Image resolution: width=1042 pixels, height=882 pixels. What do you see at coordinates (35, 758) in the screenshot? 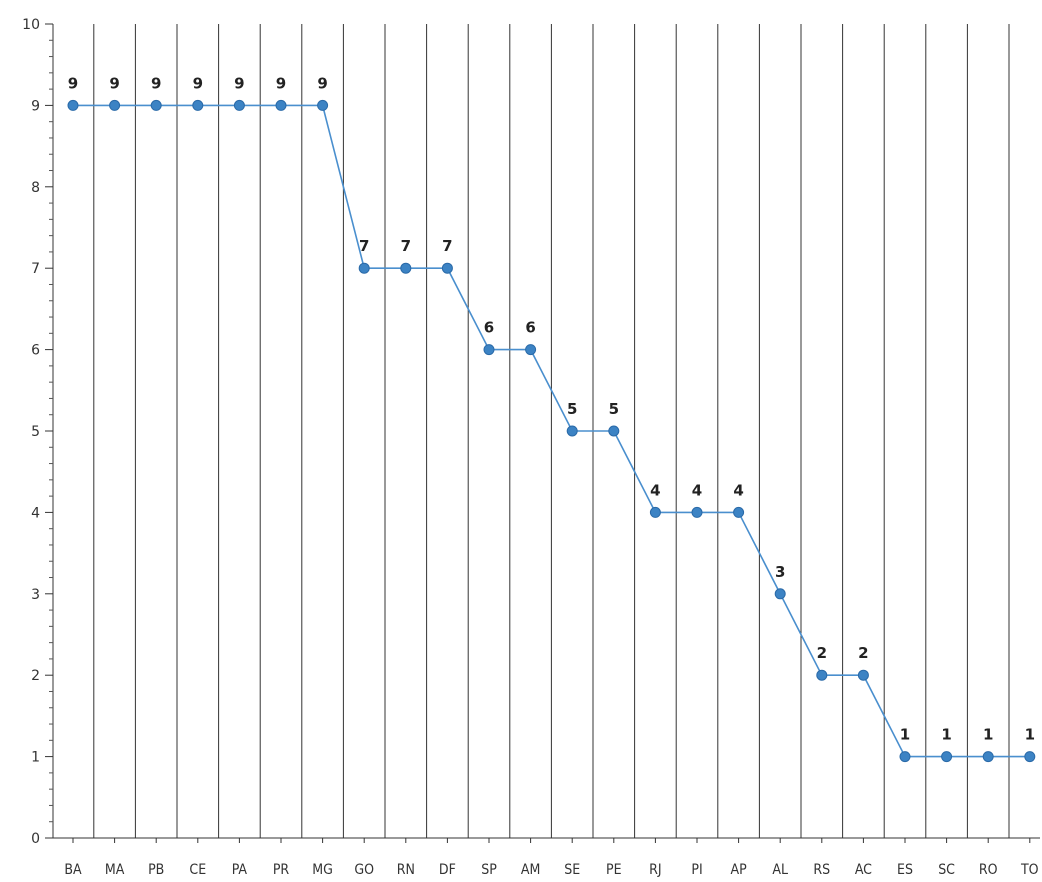
I see `y-tick-label: 1` at bounding box center [35, 758].